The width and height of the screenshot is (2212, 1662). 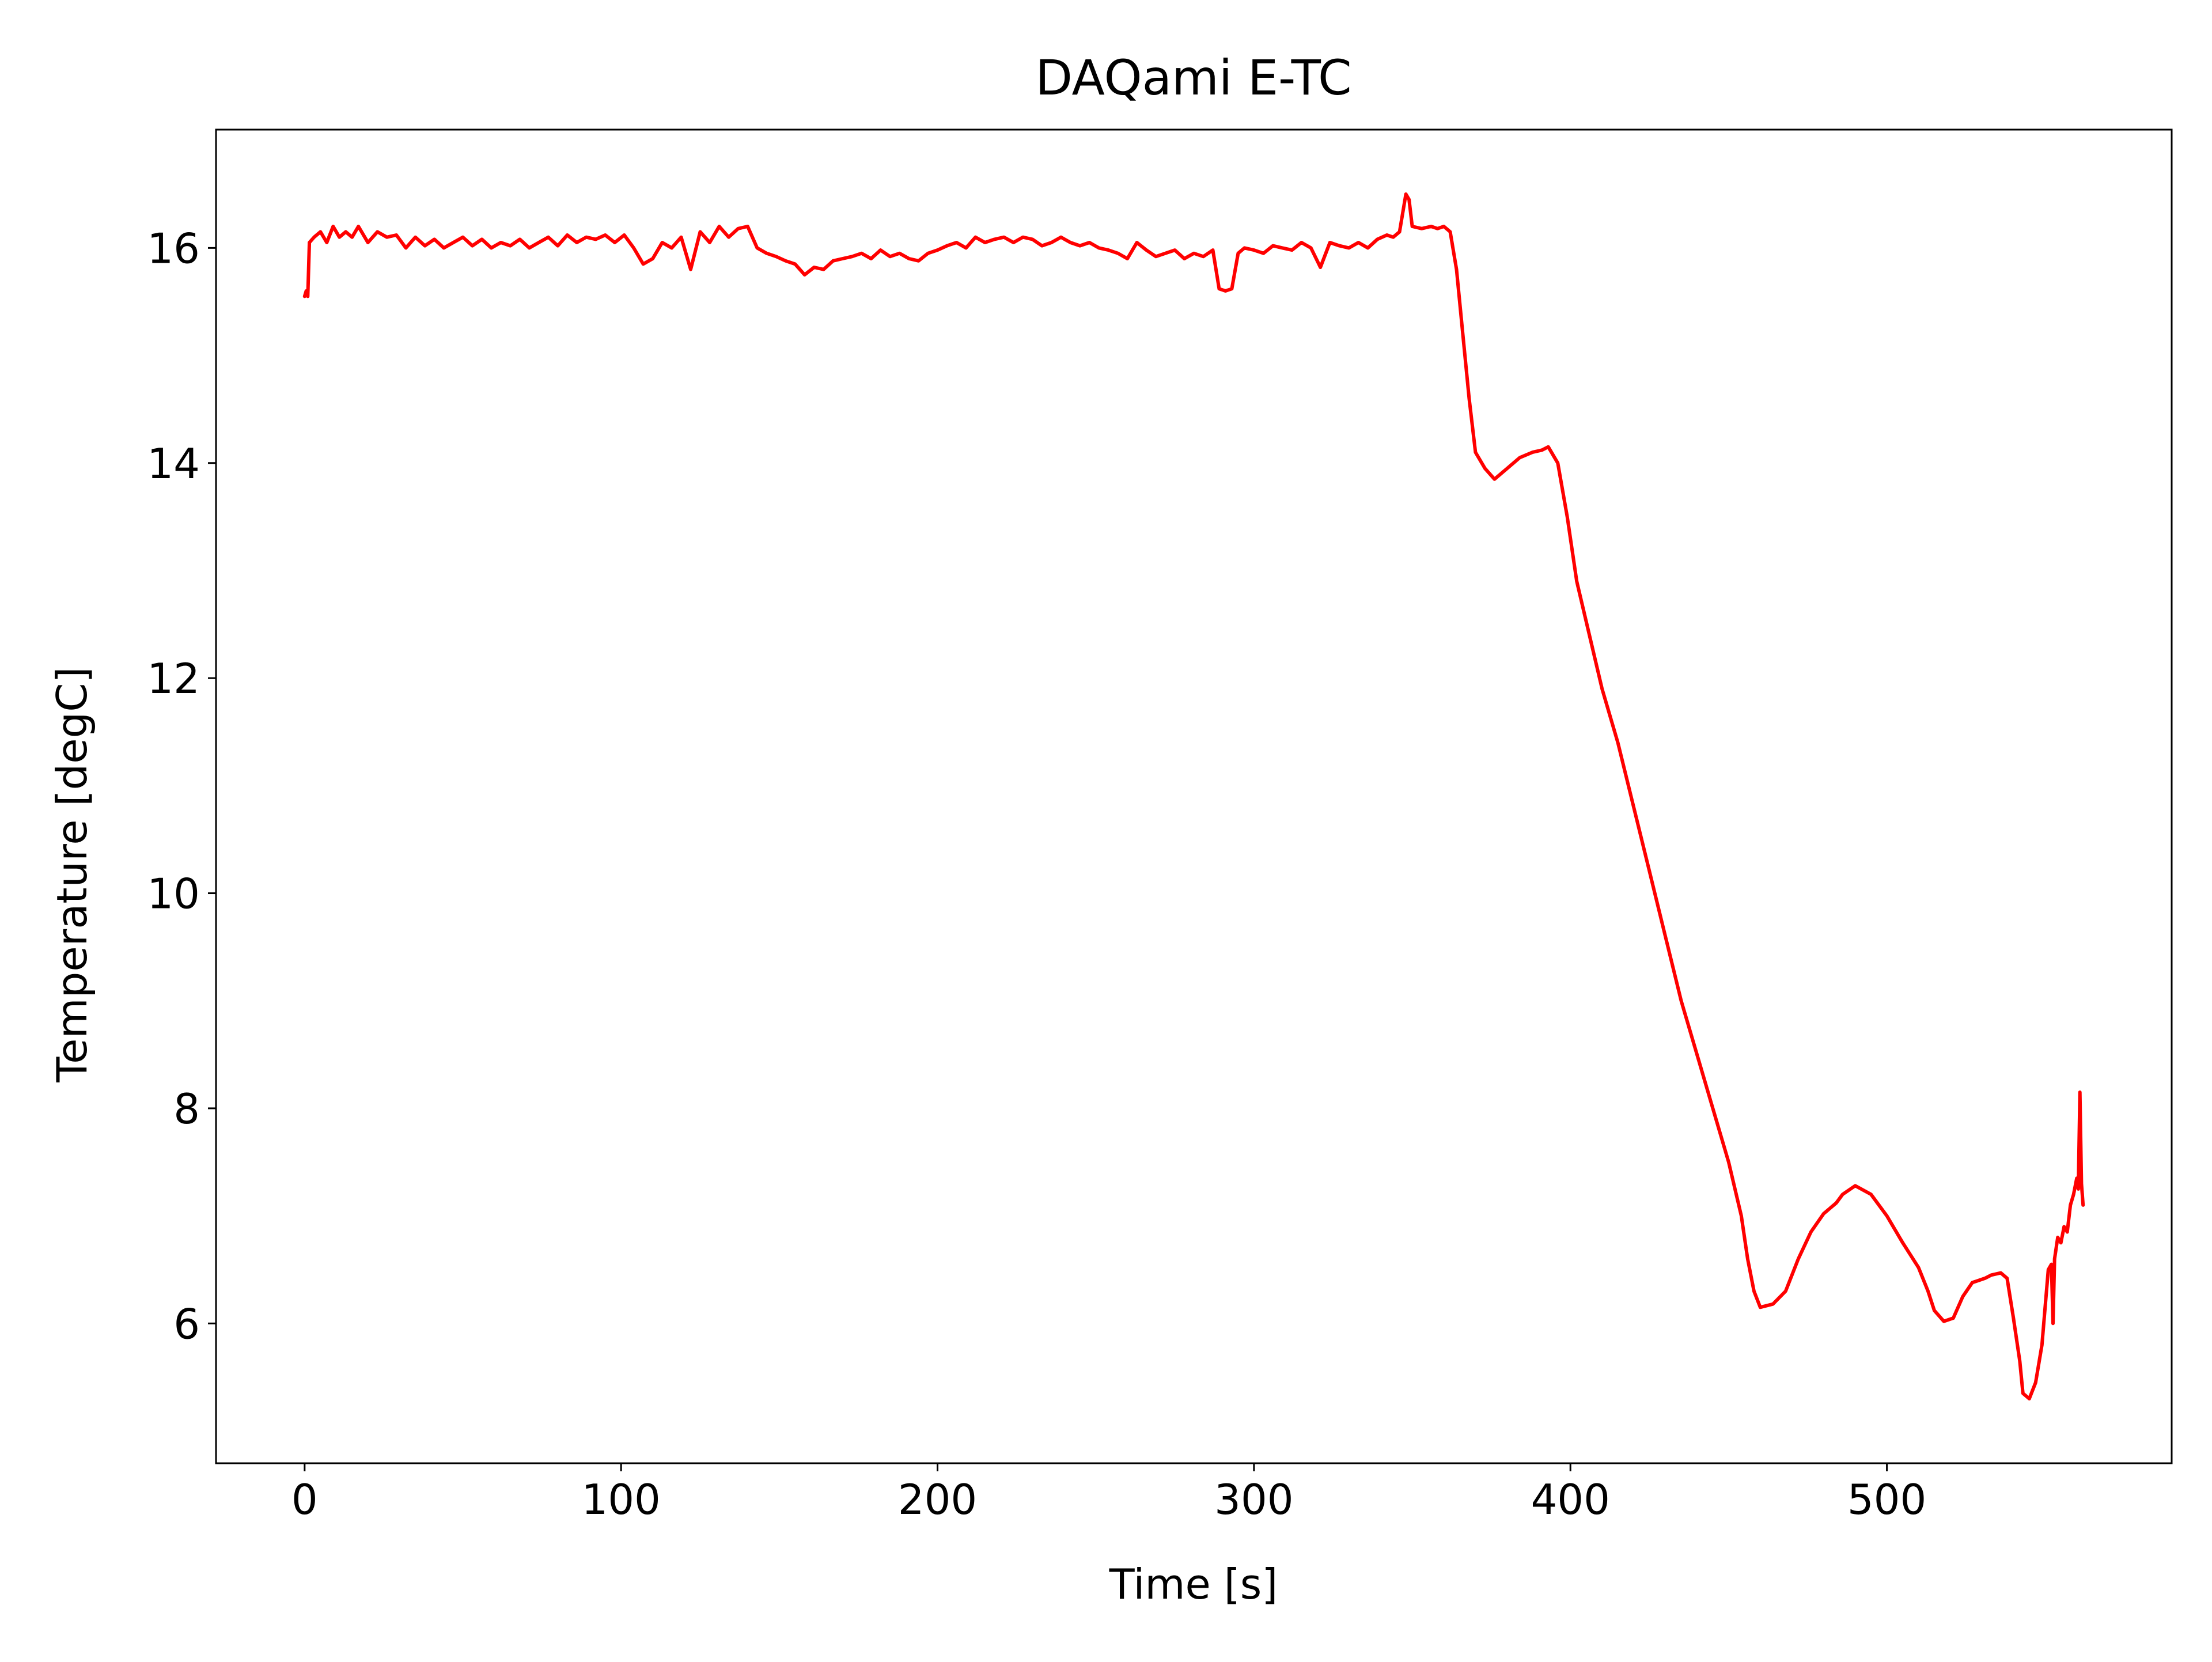 I want to click on y-tick-label: 6, so click(x=186, y=1324).